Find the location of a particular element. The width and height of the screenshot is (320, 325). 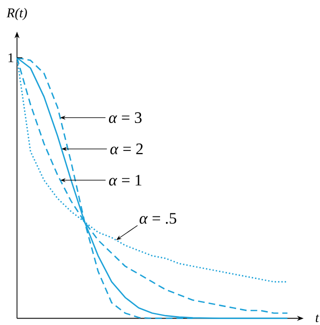

text: 1 is located at coordinates (11, 57).